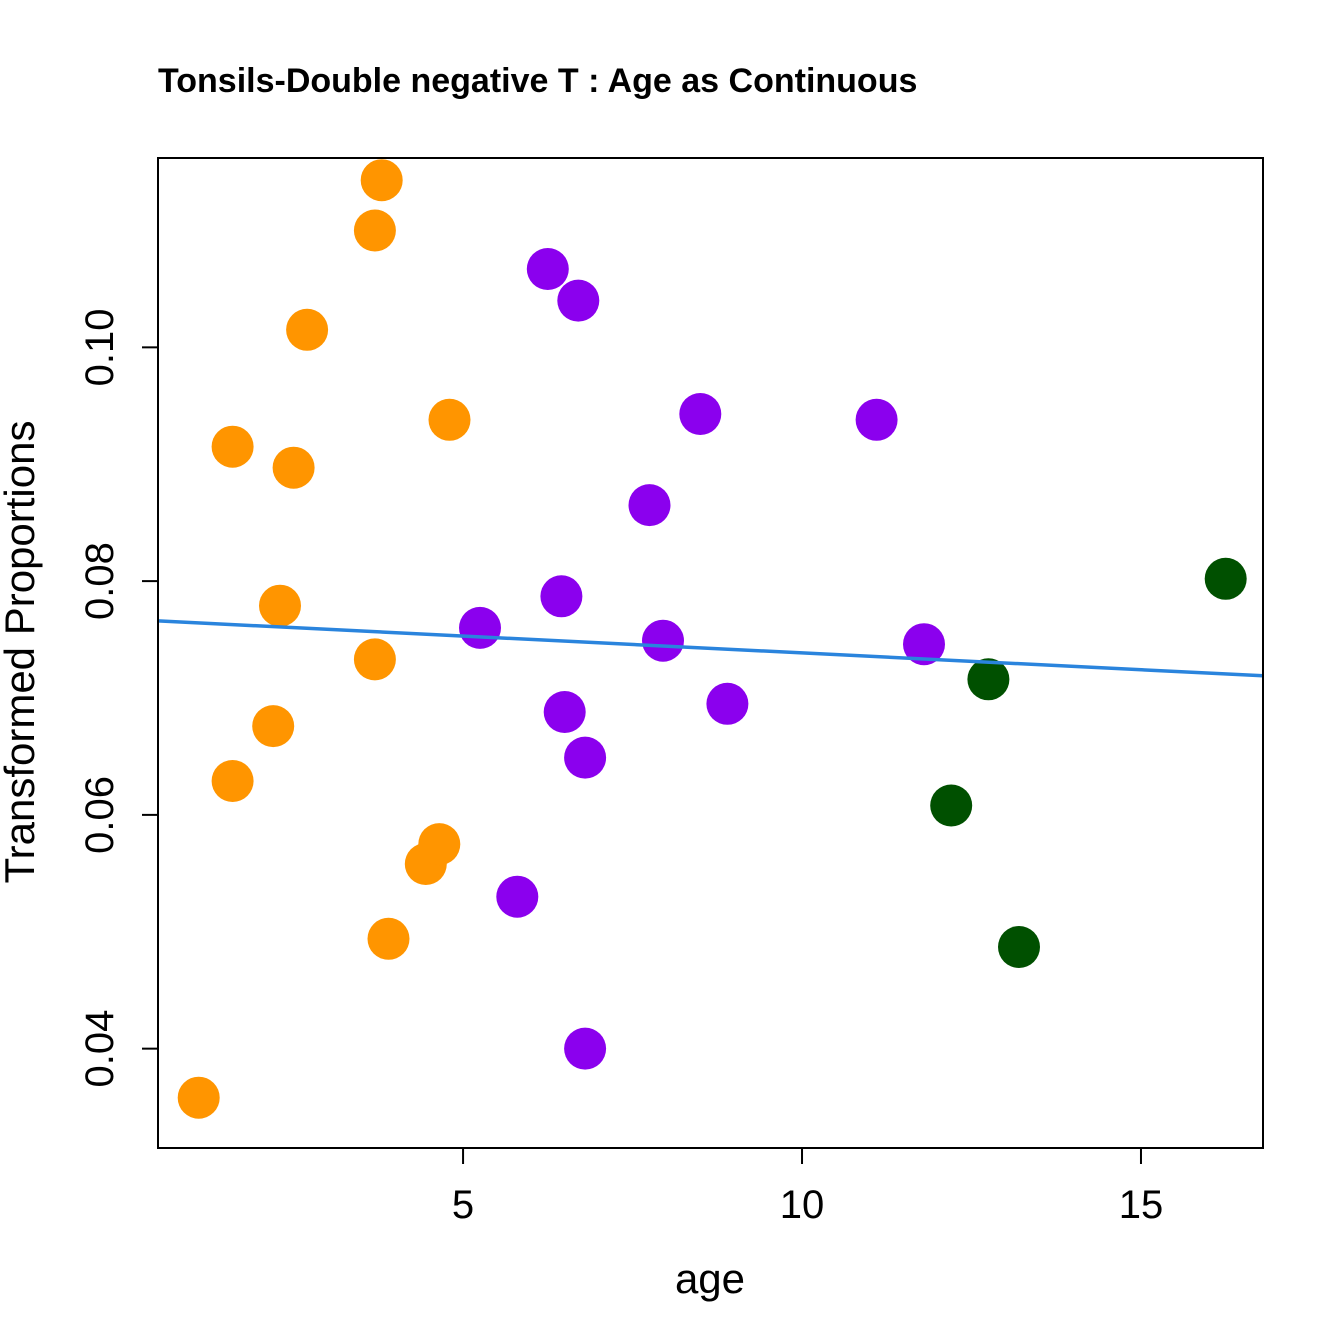 This screenshot has height=1344, width=1344. Describe the element at coordinates (100, 815) in the screenshot. I see `y-tick-label-0.06: 0.06` at that location.